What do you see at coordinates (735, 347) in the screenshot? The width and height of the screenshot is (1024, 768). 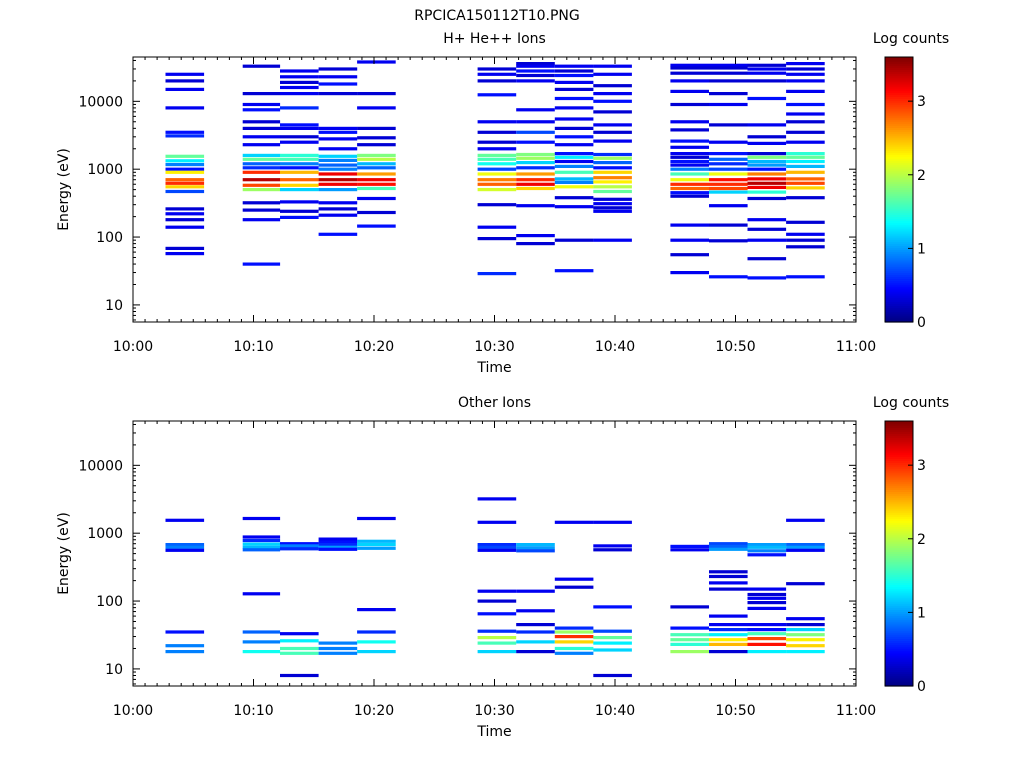 I see `x-tick-label: 10:50` at bounding box center [735, 347].